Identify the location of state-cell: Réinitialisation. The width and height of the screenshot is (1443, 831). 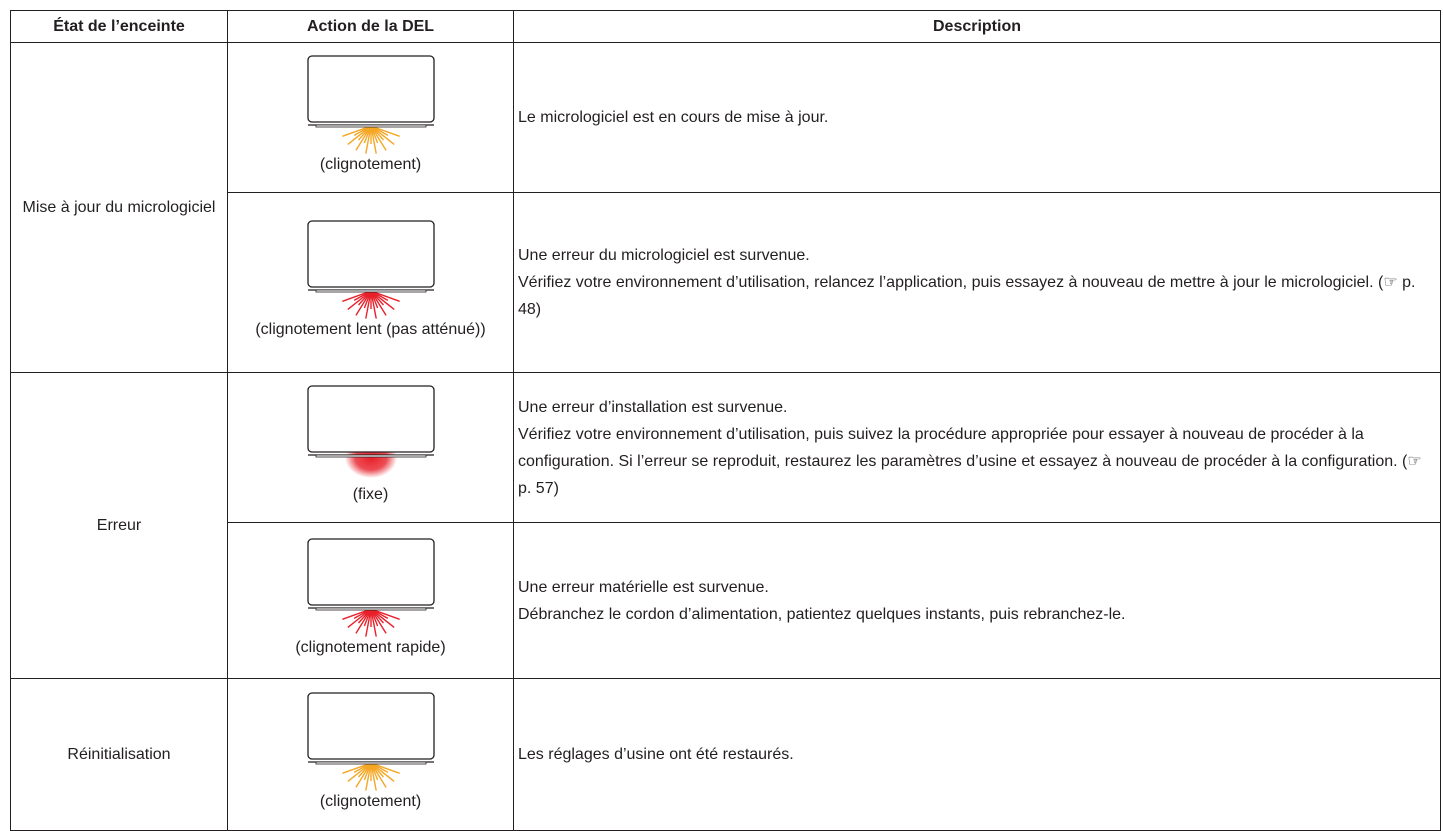
(119, 754).